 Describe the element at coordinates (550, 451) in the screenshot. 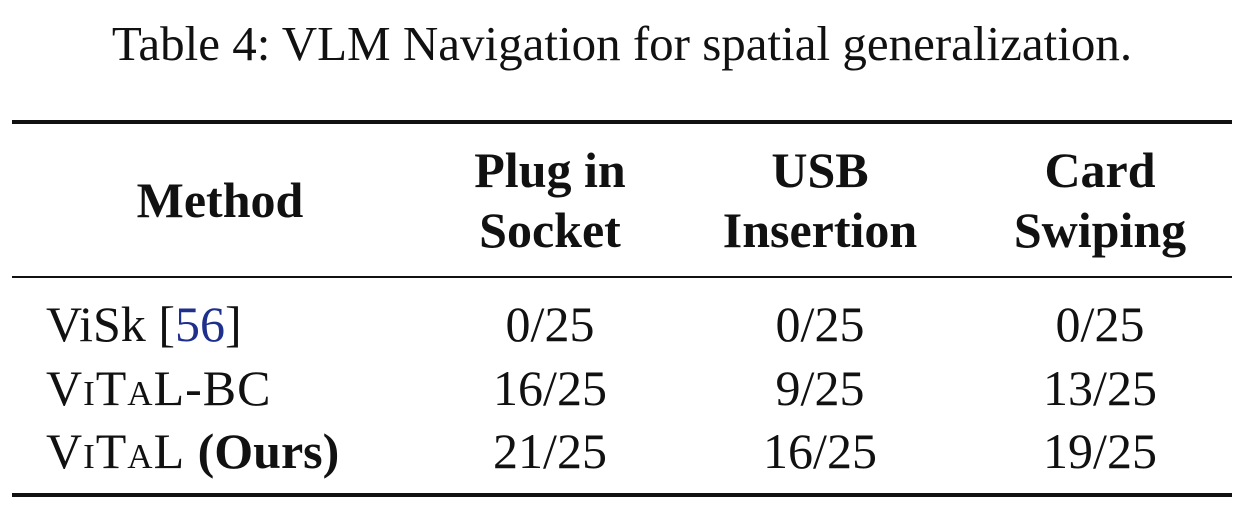

I see `plug-in-socket-cell: 21/25` at that location.